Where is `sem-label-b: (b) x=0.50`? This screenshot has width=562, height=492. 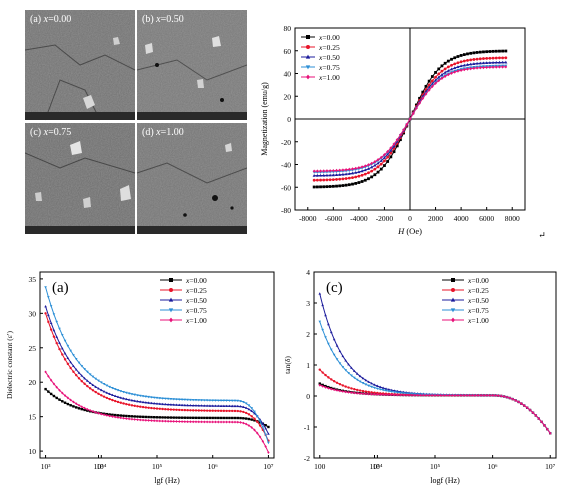 sem-label-b: (b) x=0.50 is located at coordinates (163, 19).